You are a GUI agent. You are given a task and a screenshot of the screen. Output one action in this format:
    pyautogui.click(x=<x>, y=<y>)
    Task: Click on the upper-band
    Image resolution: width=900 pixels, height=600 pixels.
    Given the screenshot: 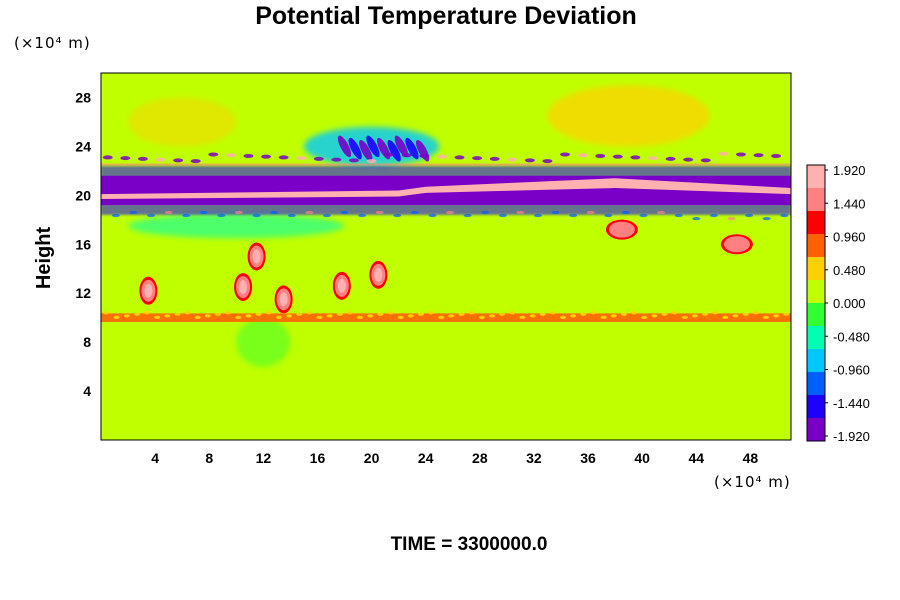 What is the action you would take?
    pyautogui.click(x=446, y=186)
    